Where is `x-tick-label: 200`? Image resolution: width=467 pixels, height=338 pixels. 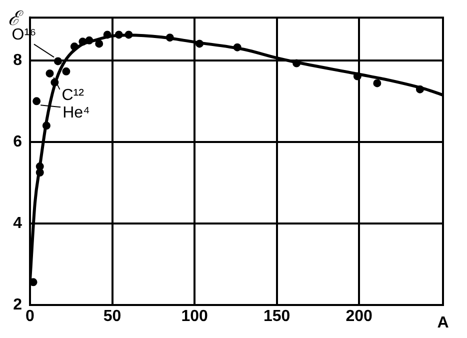
x-tick-label: 200 is located at coordinates (359, 317).